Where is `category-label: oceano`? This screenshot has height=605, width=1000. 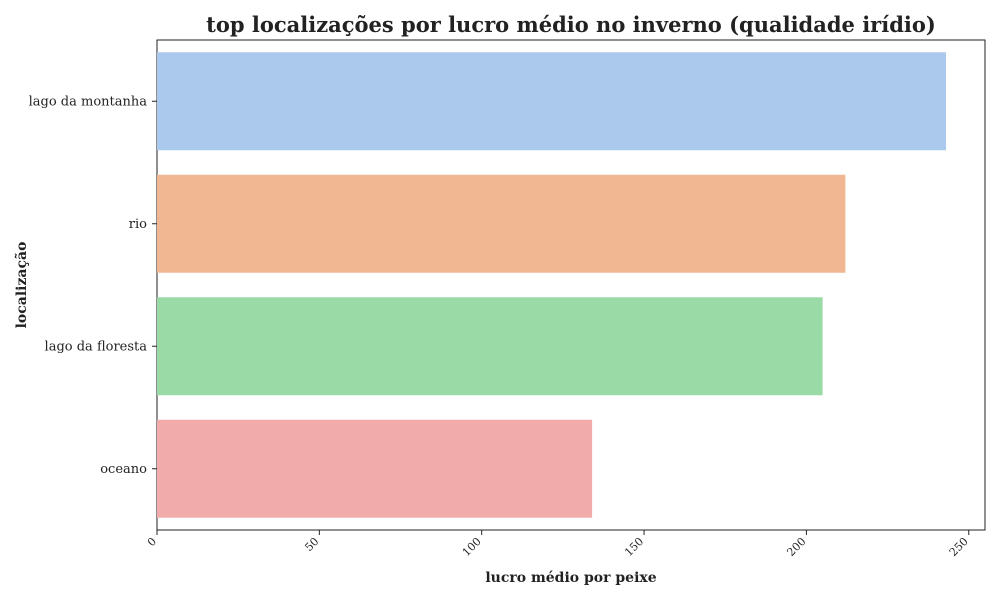
category-label: oceano is located at coordinates (123, 469).